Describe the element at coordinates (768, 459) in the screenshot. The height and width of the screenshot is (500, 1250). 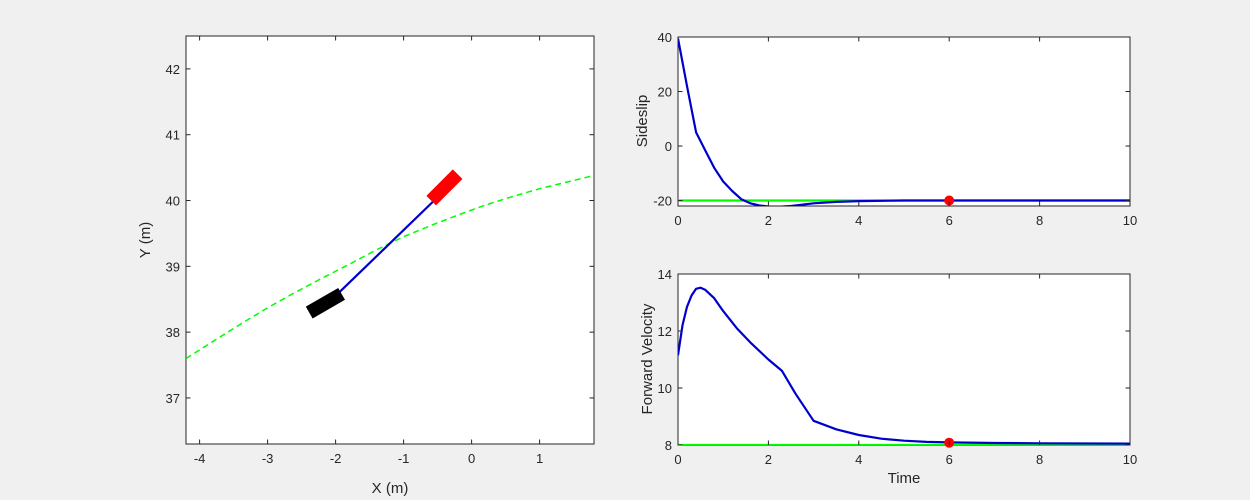
I see `velocity-x-tick-label: 2` at that location.